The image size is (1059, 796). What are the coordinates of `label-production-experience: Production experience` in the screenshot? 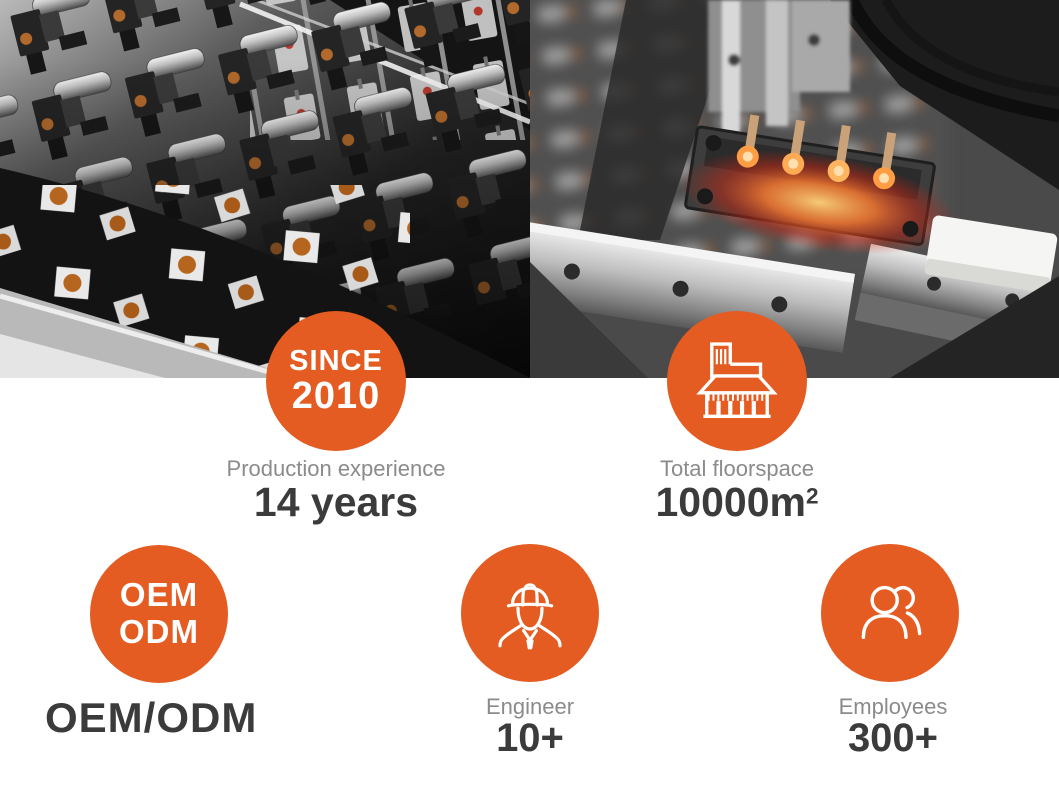 It's located at (336, 468).